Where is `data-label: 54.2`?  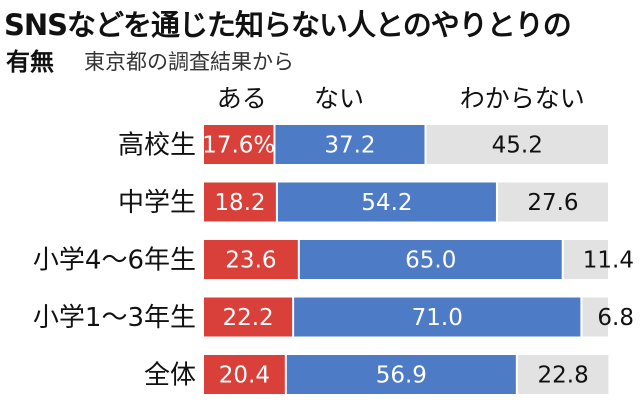
data-label: 54.2 is located at coordinates (386, 203).